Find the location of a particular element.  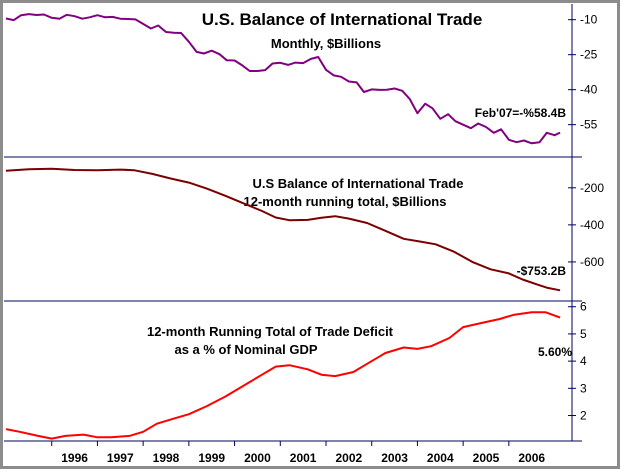

panel3-y-tick-label: 6 is located at coordinates (583, 307).